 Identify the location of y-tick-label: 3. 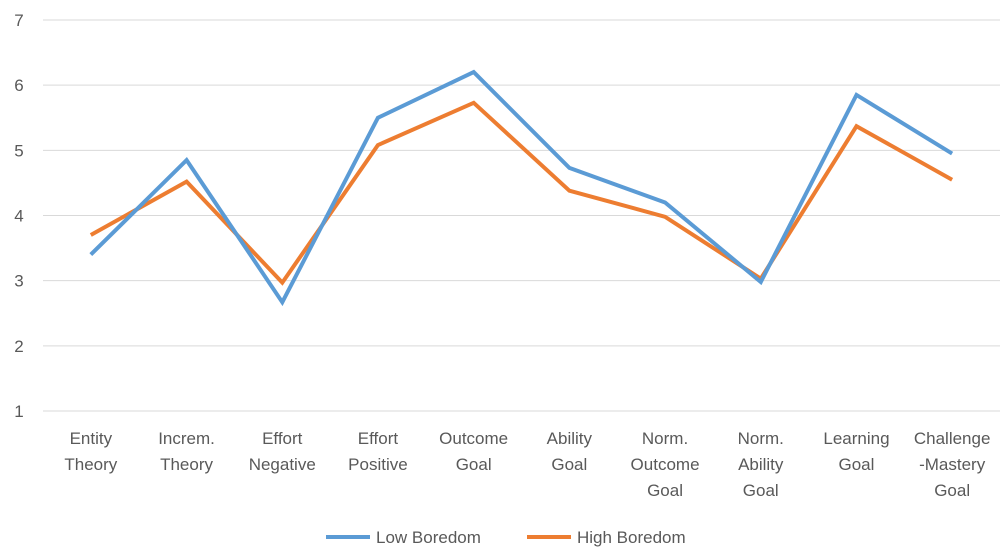
(18, 281).